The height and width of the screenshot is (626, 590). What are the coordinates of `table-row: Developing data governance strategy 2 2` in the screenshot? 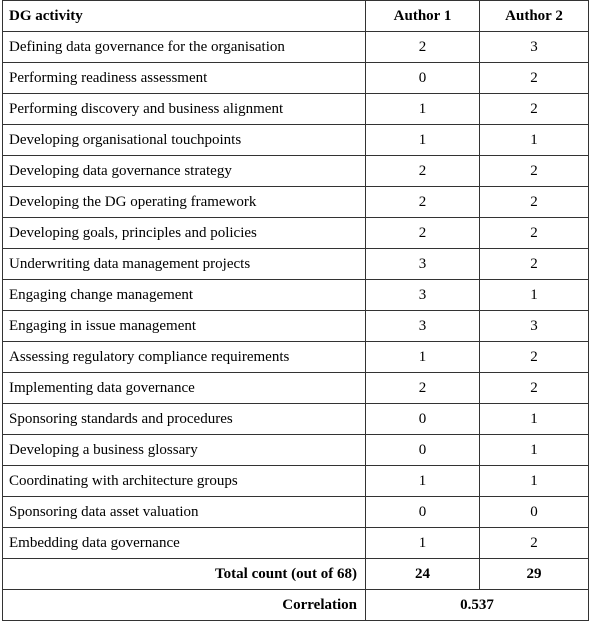 It's located at (295, 171).